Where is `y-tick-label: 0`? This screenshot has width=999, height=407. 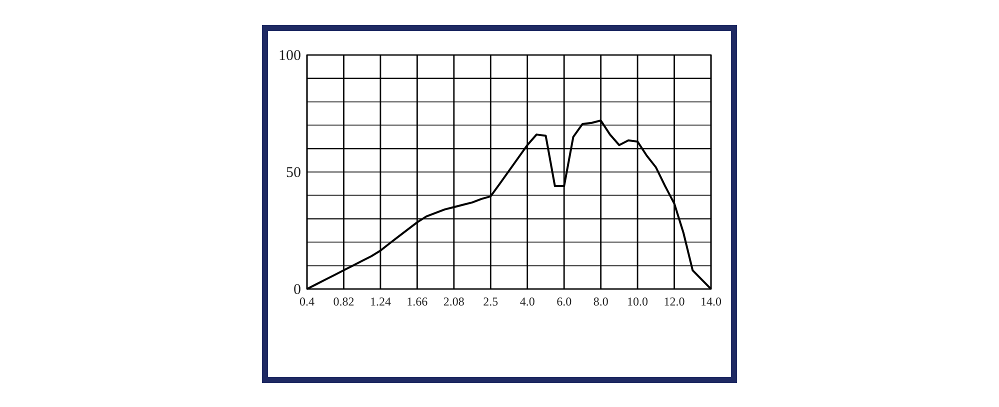 y-tick-label: 0 is located at coordinates (297, 290).